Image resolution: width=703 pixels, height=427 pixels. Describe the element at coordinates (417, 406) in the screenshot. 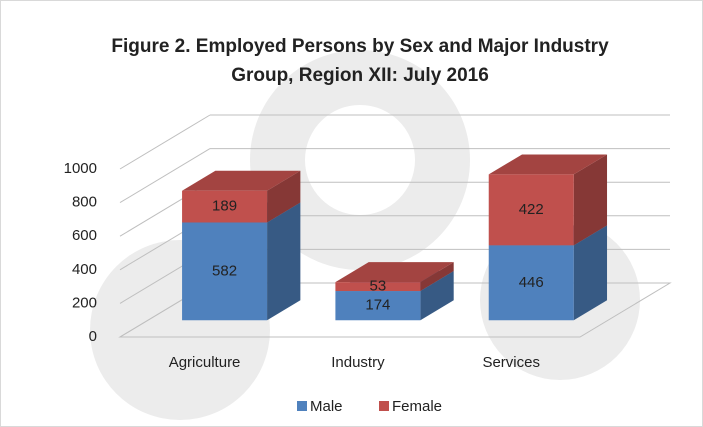

I see `legend-label: Female` at that location.